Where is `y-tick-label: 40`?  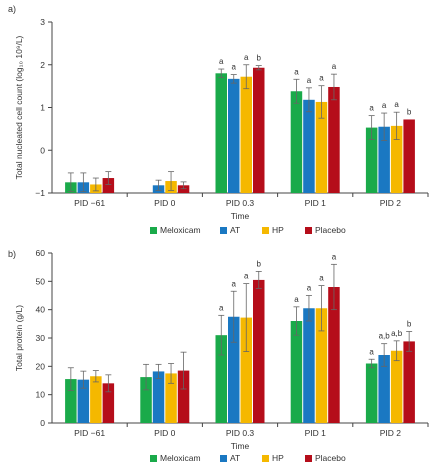
y-tick-label: 40 is located at coordinates (41, 310).